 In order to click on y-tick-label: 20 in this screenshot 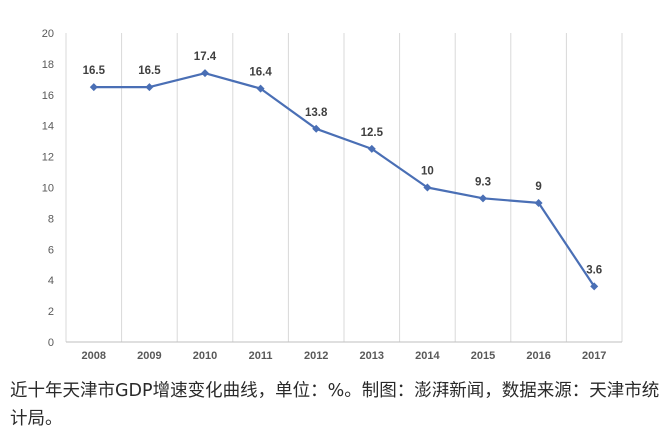, I will do `click(48, 34)`.